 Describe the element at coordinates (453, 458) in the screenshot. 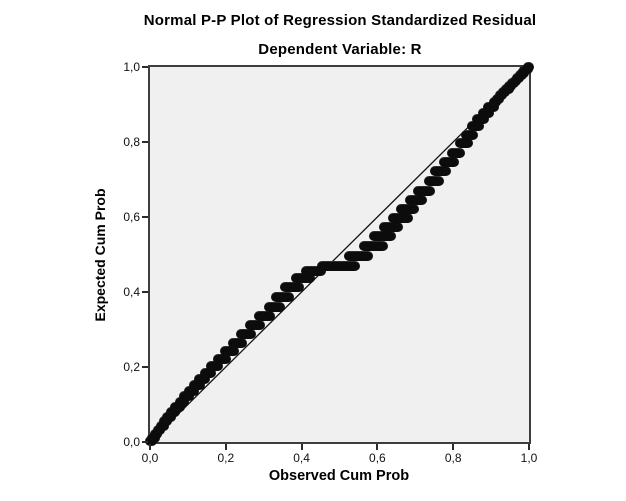

I see `x-tick-label: 0,8` at that location.